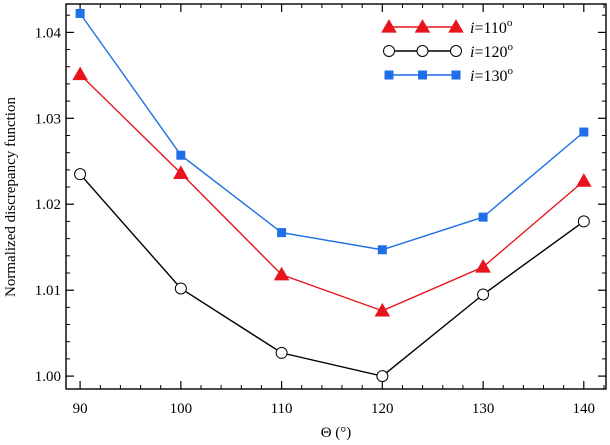 This screenshot has width=610, height=445. Describe the element at coordinates (483, 409) in the screenshot. I see `x-tick-label: 130` at that location.